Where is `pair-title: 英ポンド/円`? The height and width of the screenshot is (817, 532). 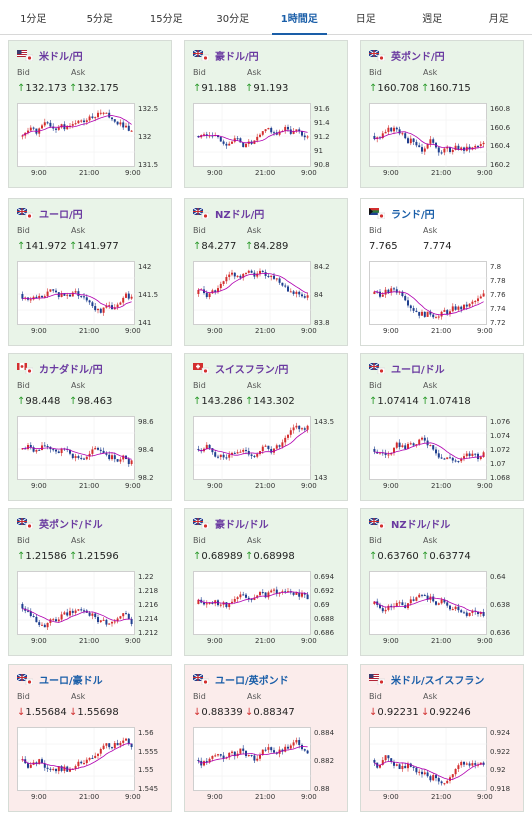
pair-title: 英ポンド/円 is located at coordinates (406, 55).